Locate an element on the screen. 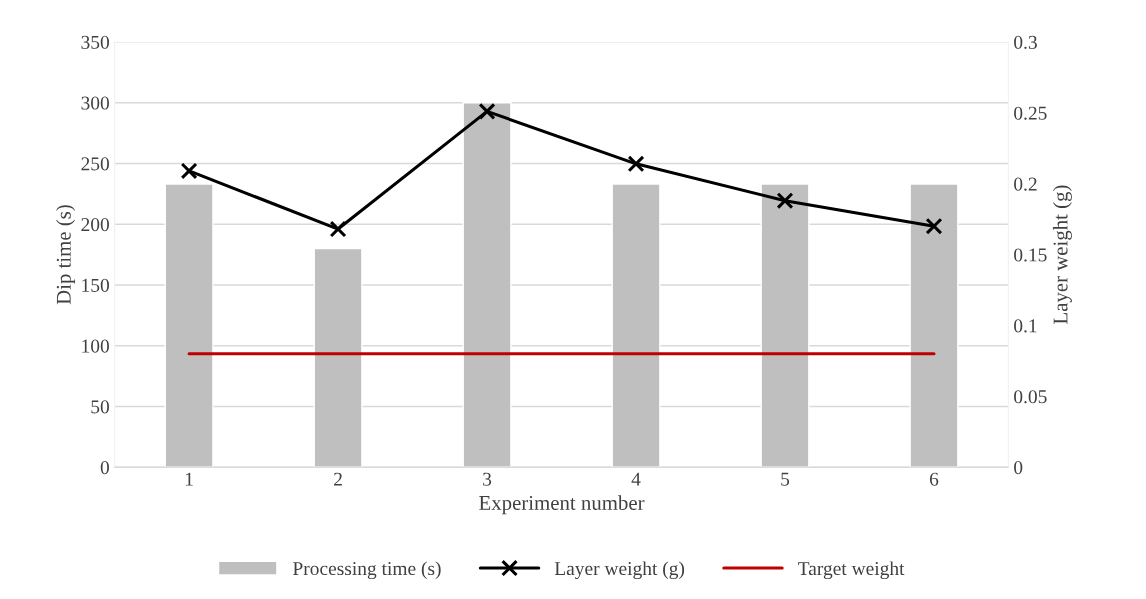  y-tick-label: 0 is located at coordinates (104, 468).